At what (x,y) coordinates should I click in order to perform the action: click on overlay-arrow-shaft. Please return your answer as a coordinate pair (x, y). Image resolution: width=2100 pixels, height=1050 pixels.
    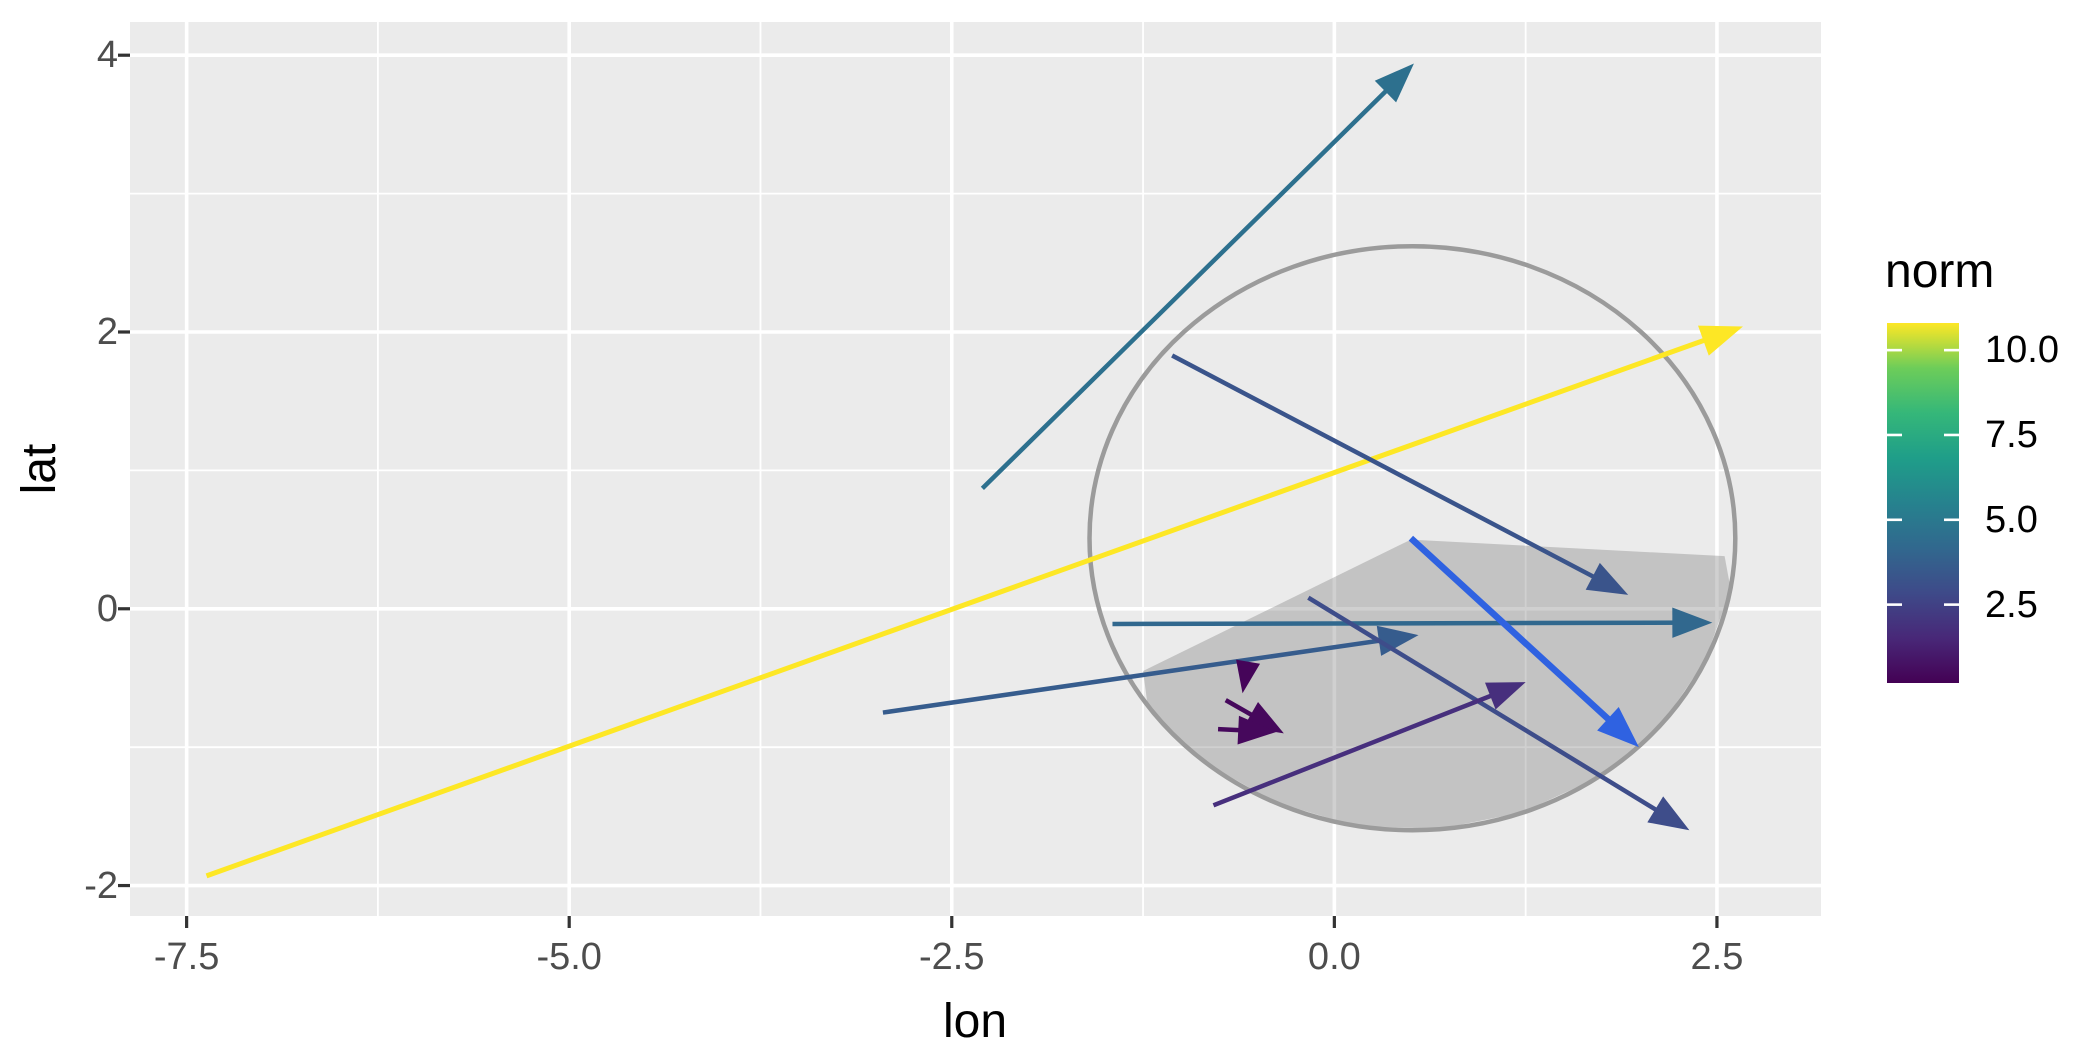
    Looking at the image, I should click on (1518, 636).